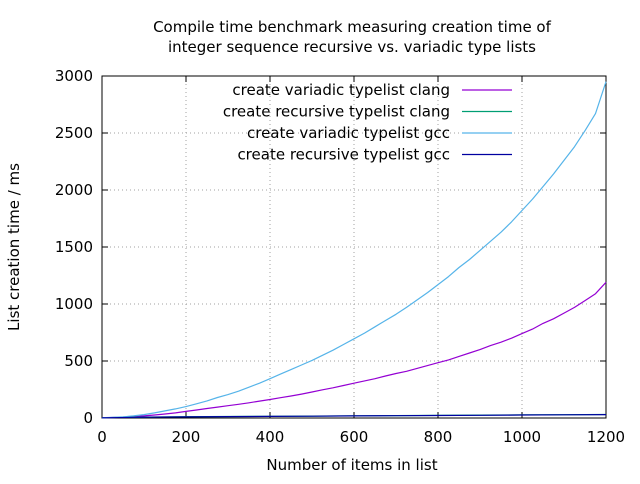  I want to click on x-axis-label: Number of items in list, so click(351, 465).